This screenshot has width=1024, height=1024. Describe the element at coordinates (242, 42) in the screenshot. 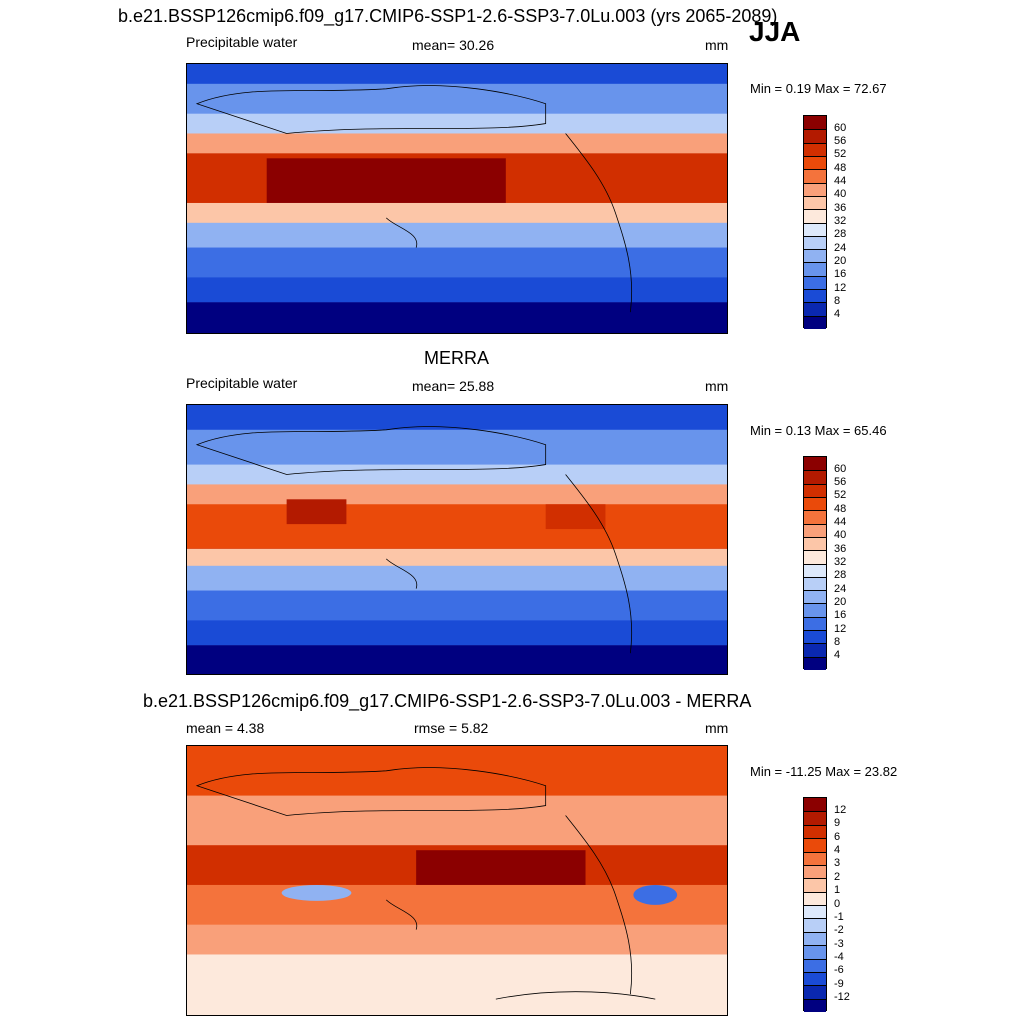

I see `panel-1-variable-label: Precipitable water` at that location.